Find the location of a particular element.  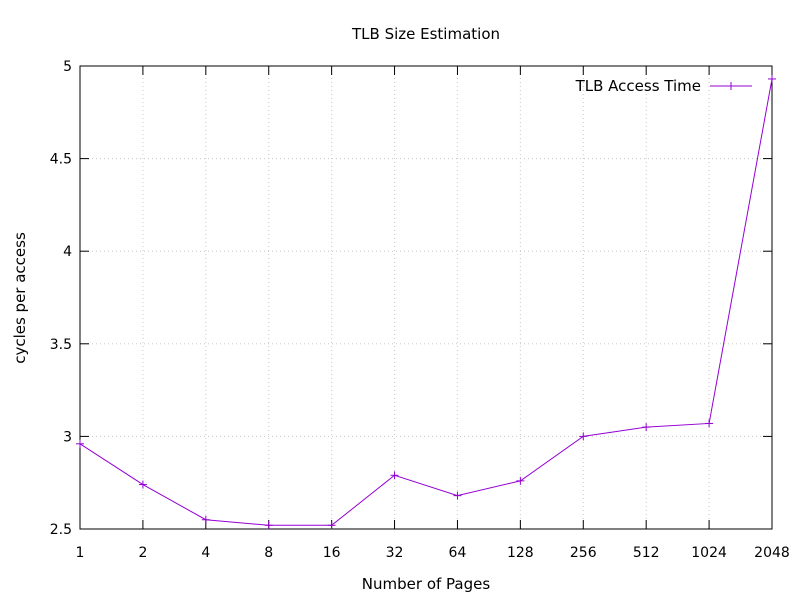

x-tick-label: 4 is located at coordinates (205, 553).